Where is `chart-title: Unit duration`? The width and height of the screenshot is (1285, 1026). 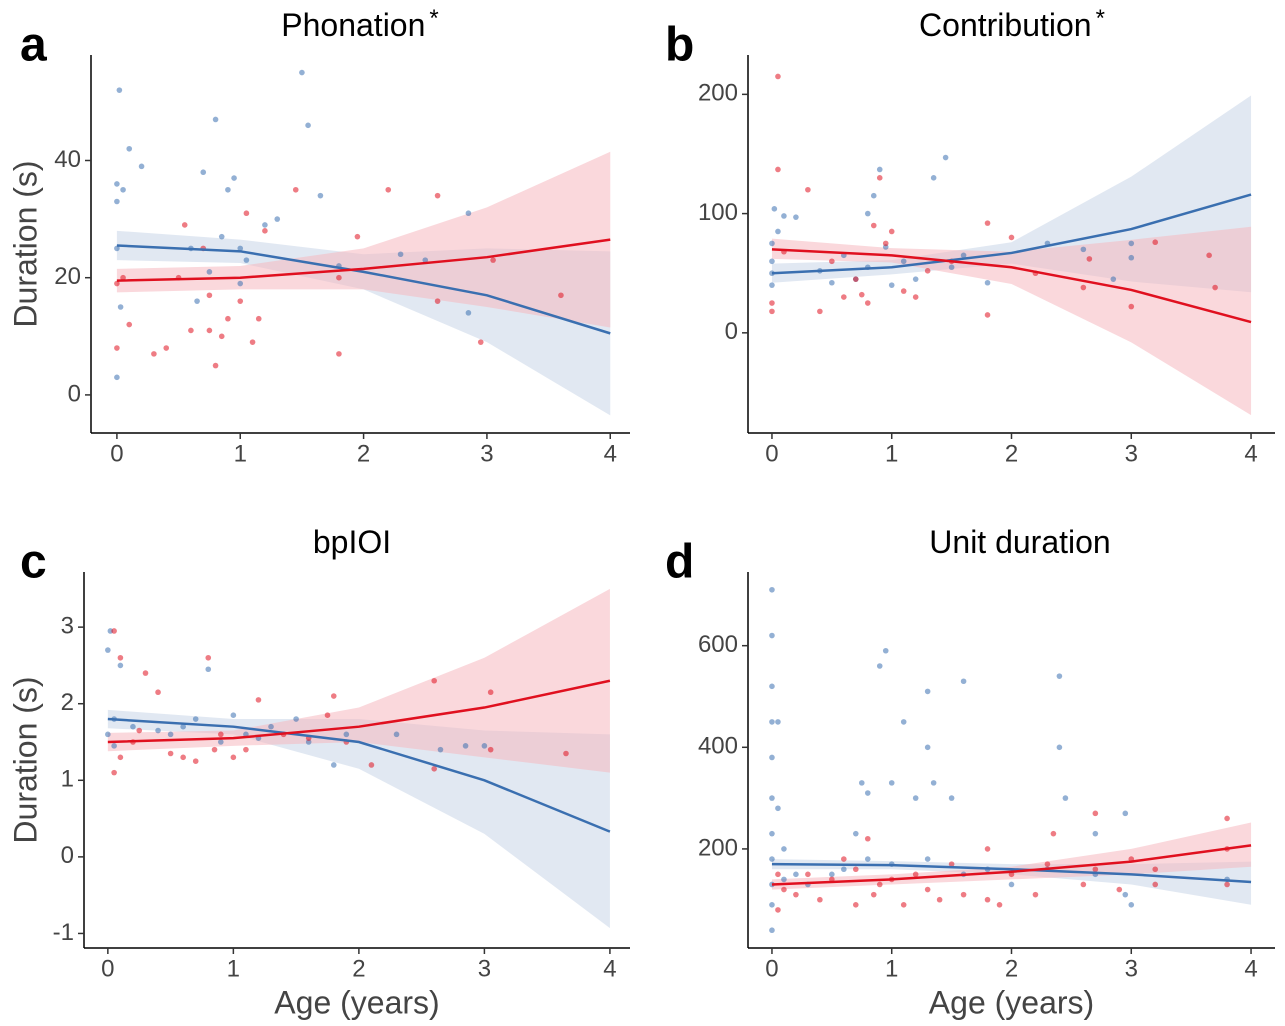 chart-title: Unit duration is located at coordinates (1019, 542).